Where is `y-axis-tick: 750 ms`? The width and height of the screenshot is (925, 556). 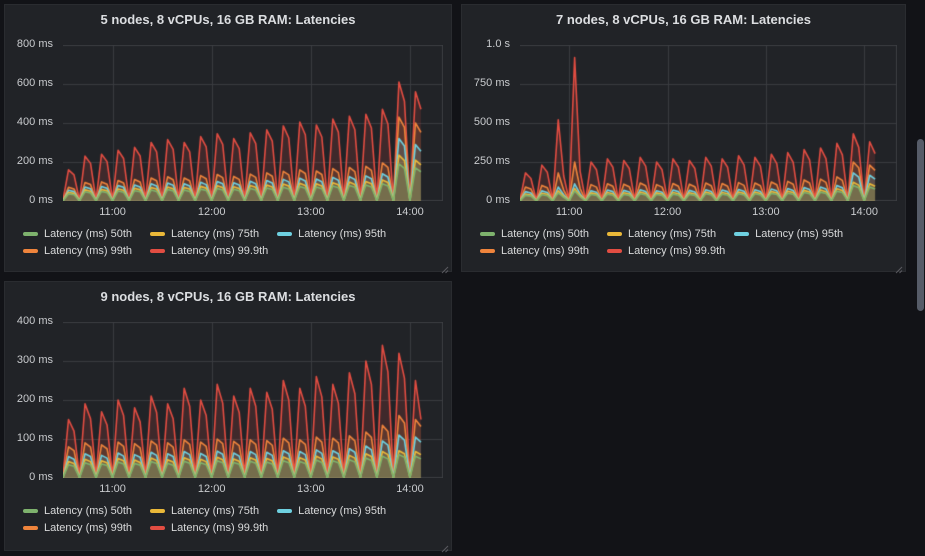
y-axis-tick: 750 ms is located at coordinates (491, 83).